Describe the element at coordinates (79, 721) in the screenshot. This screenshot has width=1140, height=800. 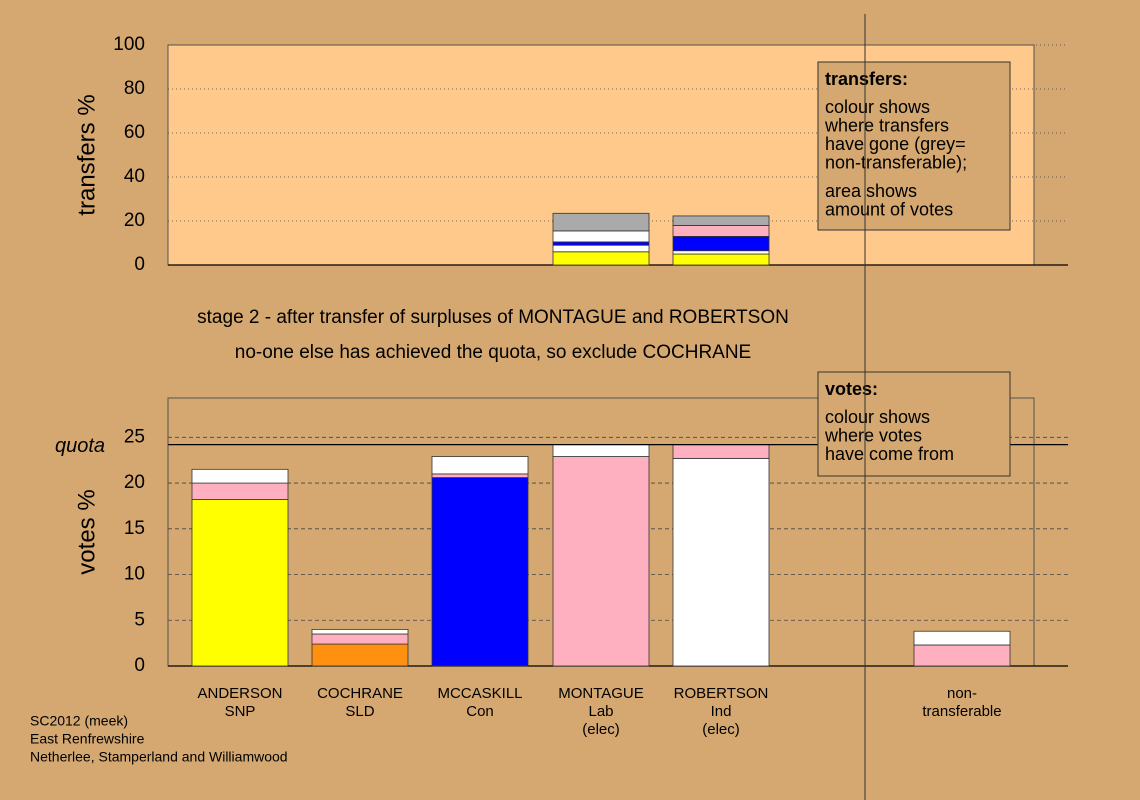
I see `footer: SC2012 (meek)` at that location.